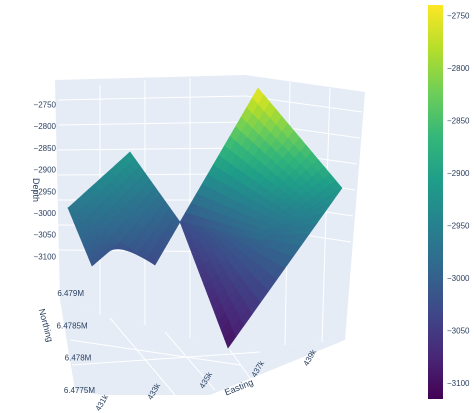 This screenshot has height=413, width=474. I want to click on floor-pane, so click(202, 347).